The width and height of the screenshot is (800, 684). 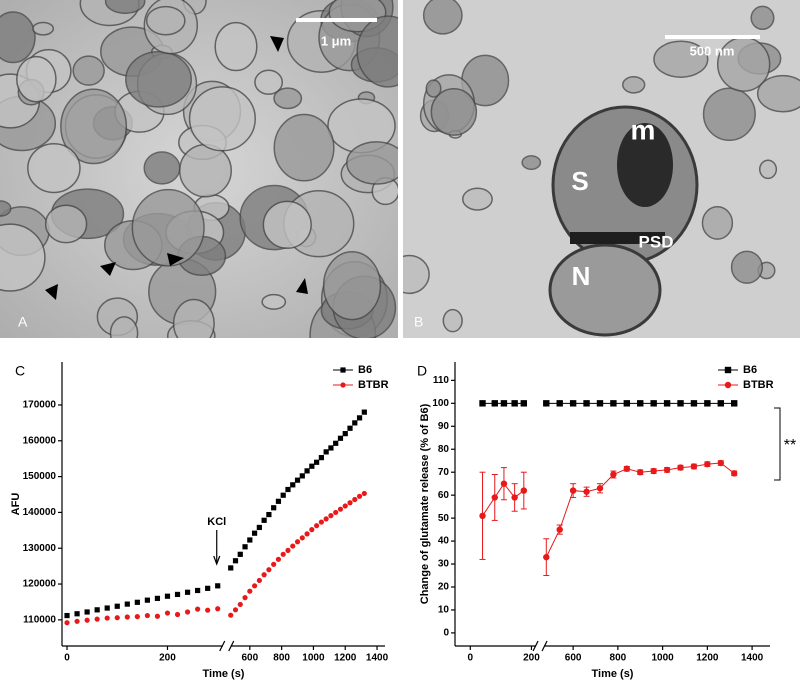 What do you see at coordinates (444, 449) in the screenshot?
I see `y-tick-label: 80` at bounding box center [444, 449].